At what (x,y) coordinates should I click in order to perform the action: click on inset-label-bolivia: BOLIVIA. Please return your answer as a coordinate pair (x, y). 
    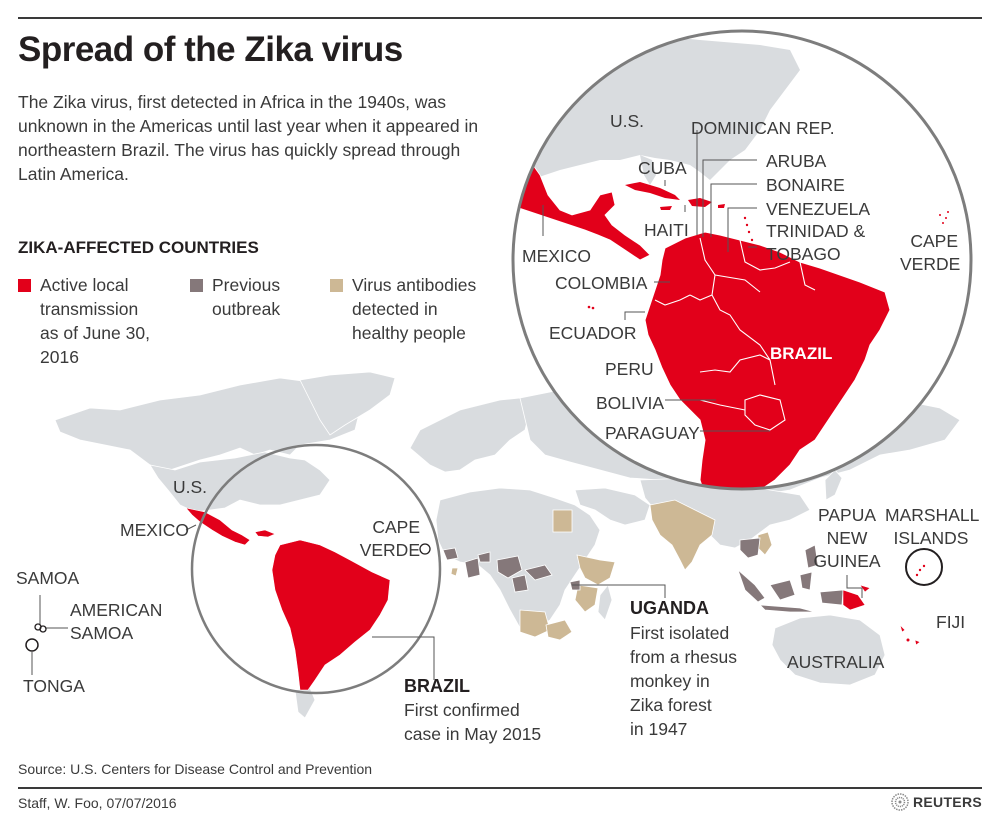
    Looking at the image, I should click on (630, 403).